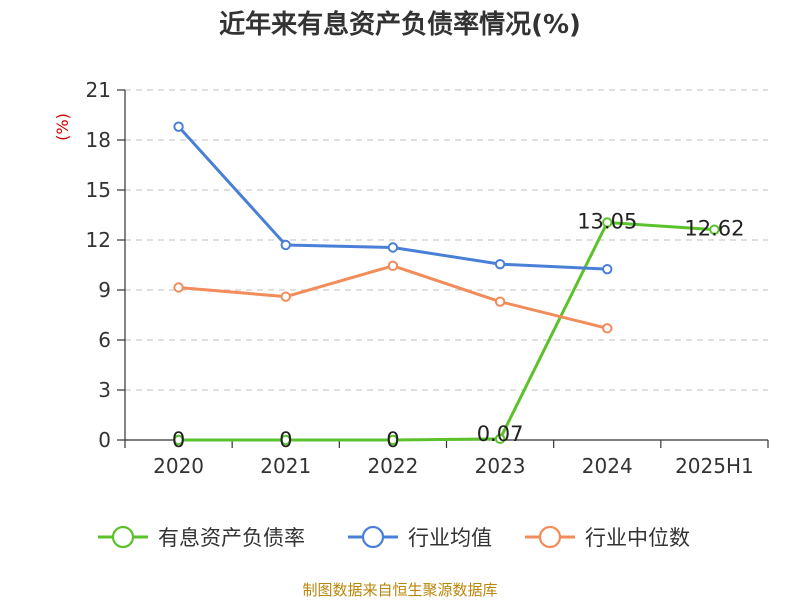  Describe the element at coordinates (450, 538) in the screenshot. I see `legend-label: 行业均值` at that location.